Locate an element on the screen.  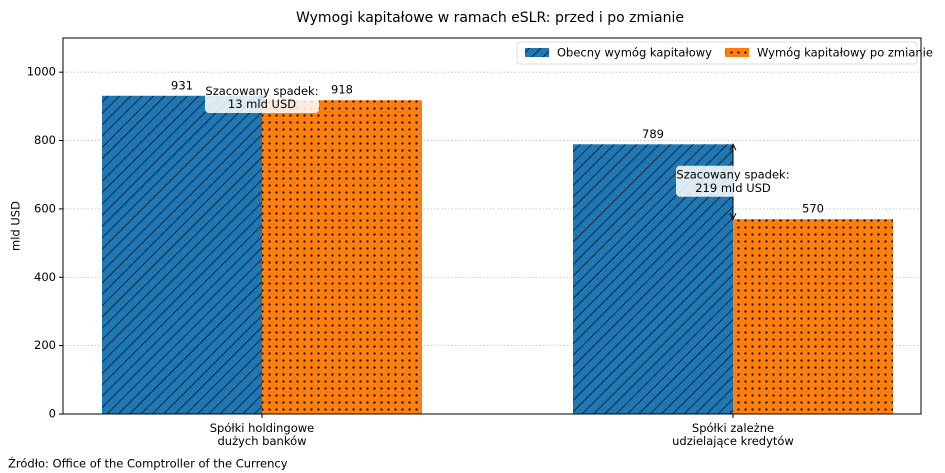
value-label: 918 is located at coordinates (342, 90).